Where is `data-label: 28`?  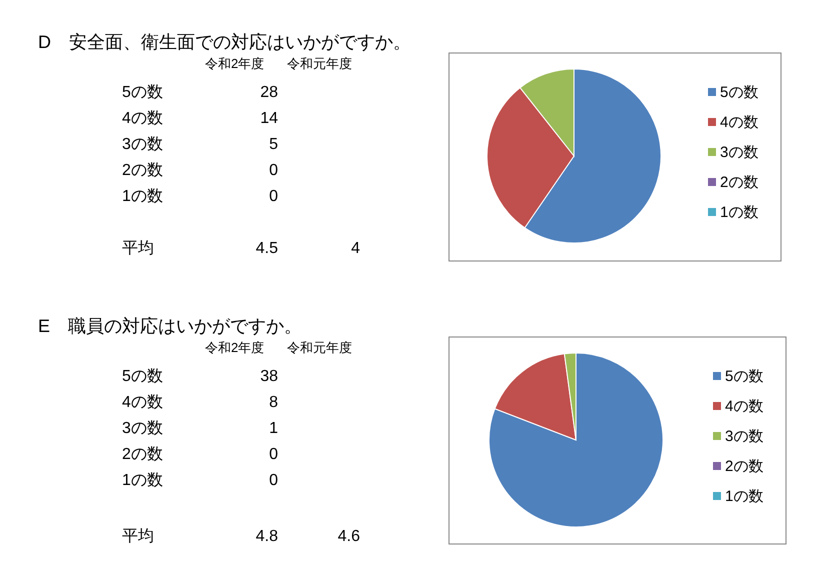
data-label: 28 is located at coordinates (269, 92).